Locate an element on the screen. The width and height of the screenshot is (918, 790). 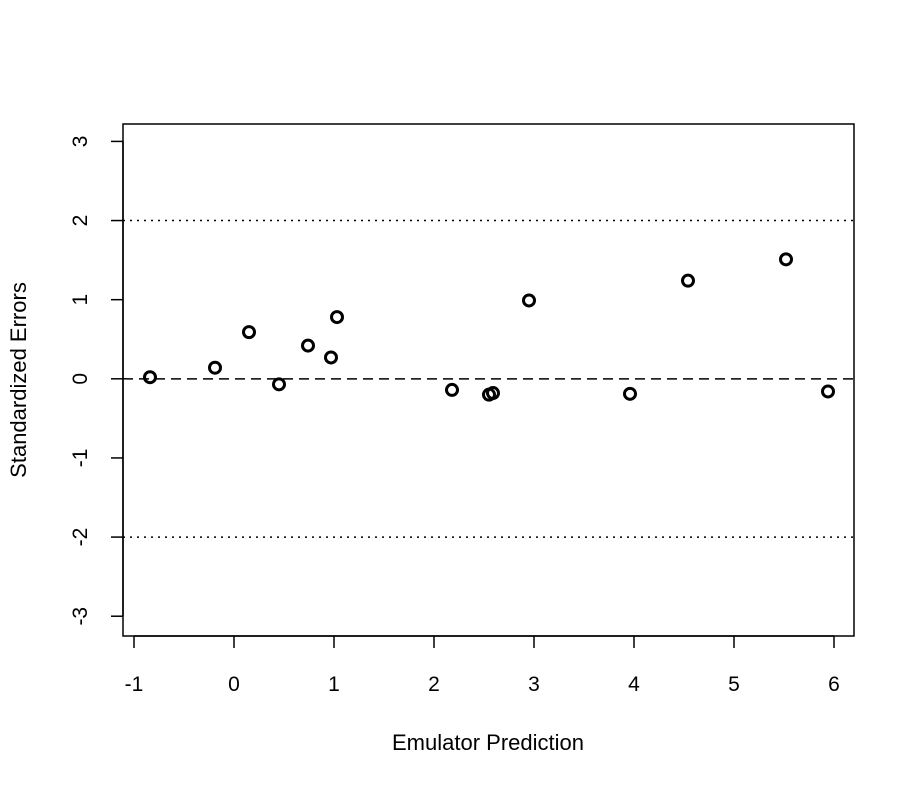
y-tick-label: -2 is located at coordinates (80, 537).